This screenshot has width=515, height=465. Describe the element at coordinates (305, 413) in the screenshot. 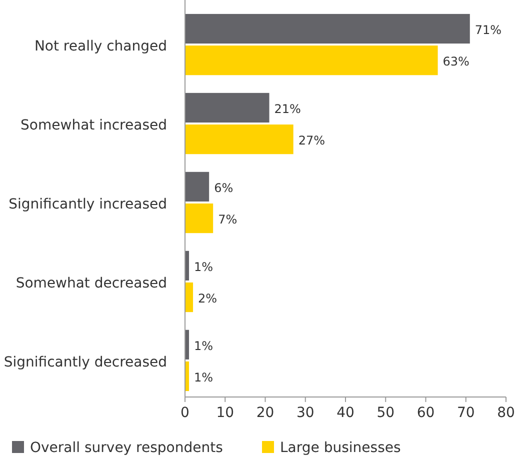

I see `x-tick-label: 30` at that location.